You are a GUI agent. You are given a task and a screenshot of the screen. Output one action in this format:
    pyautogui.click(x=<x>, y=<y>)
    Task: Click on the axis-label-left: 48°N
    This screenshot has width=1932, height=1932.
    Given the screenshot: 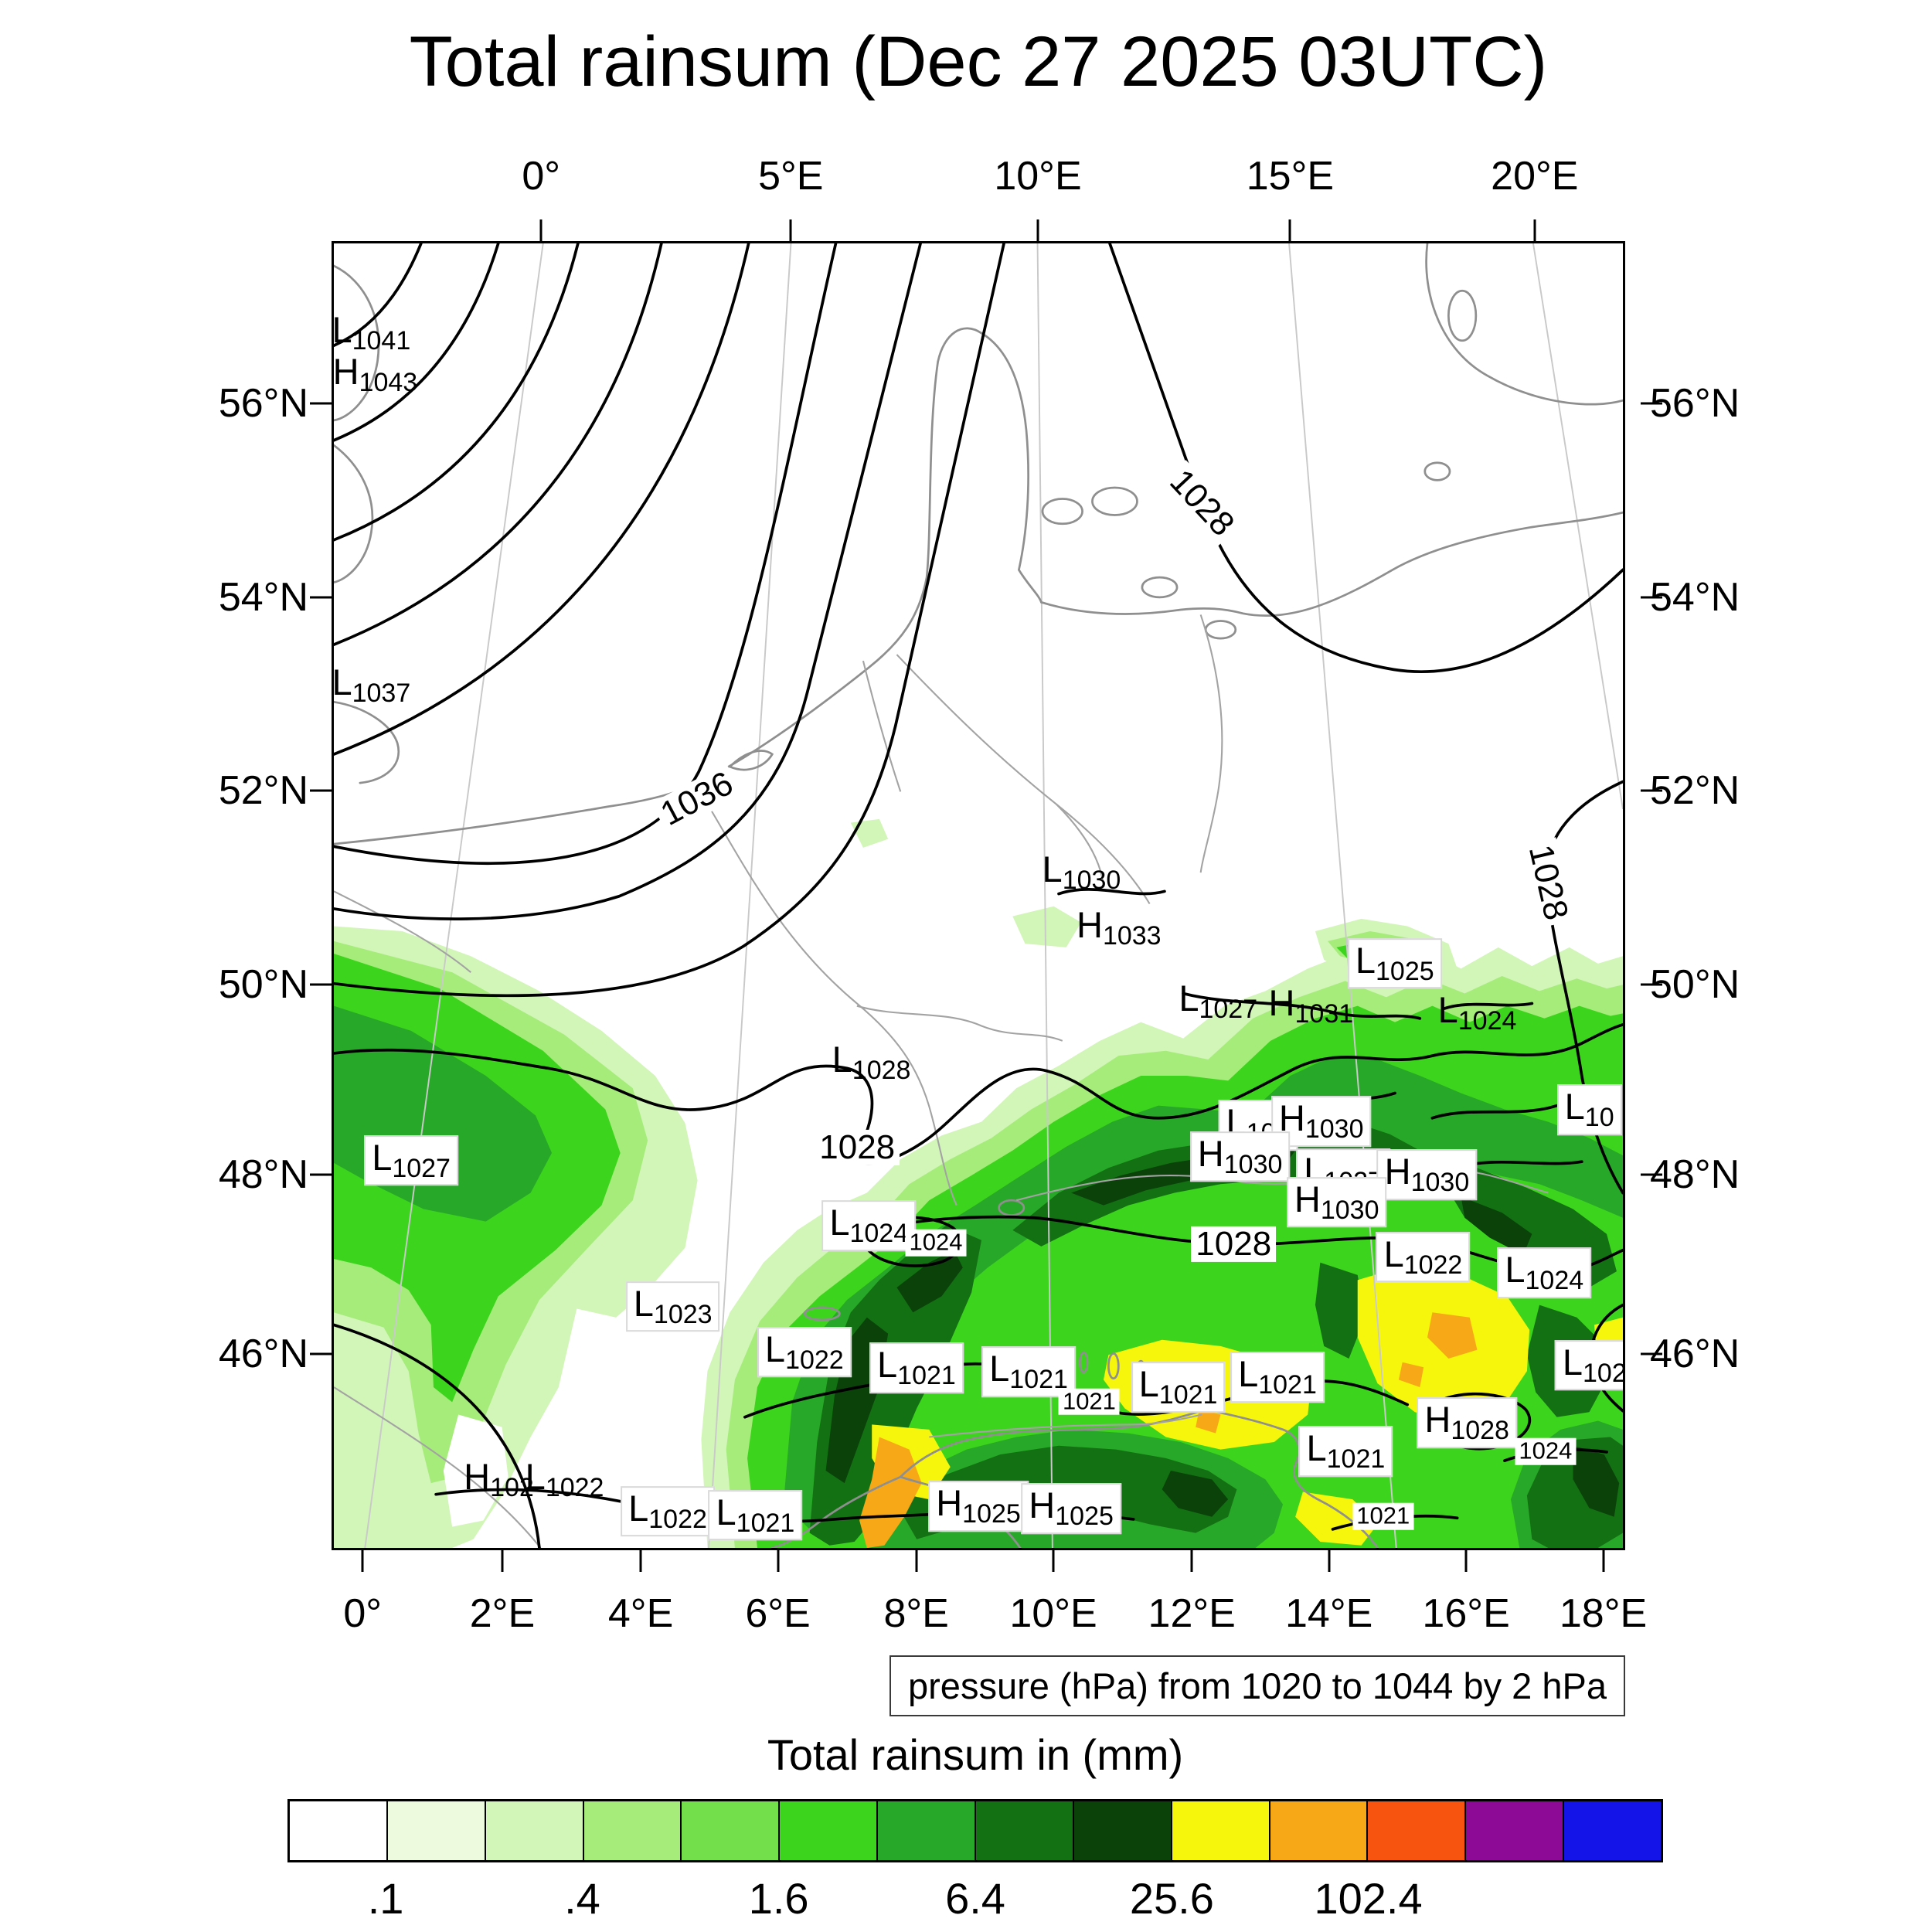 What is the action you would take?
    pyautogui.click(x=263, y=1174)
    